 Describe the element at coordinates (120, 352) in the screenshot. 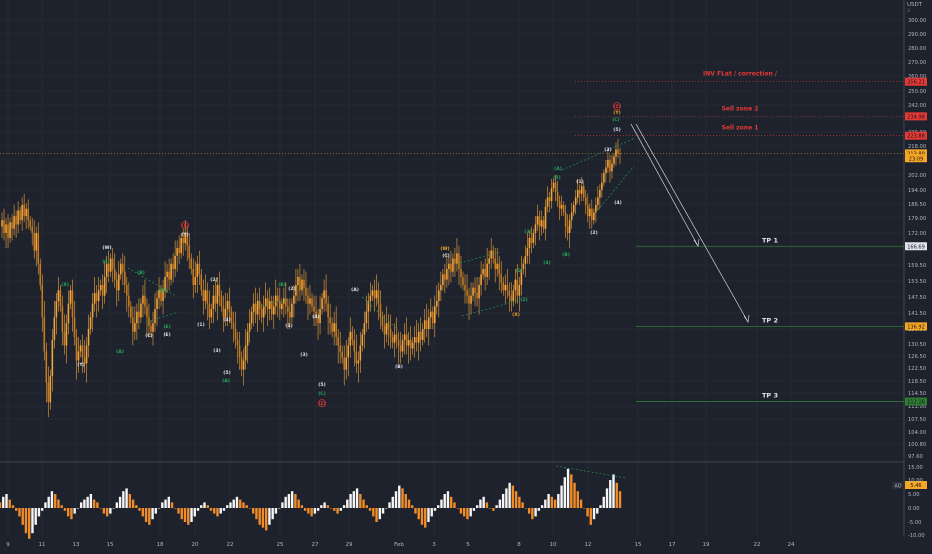

I see `wave-label-6: (A)` at that location.